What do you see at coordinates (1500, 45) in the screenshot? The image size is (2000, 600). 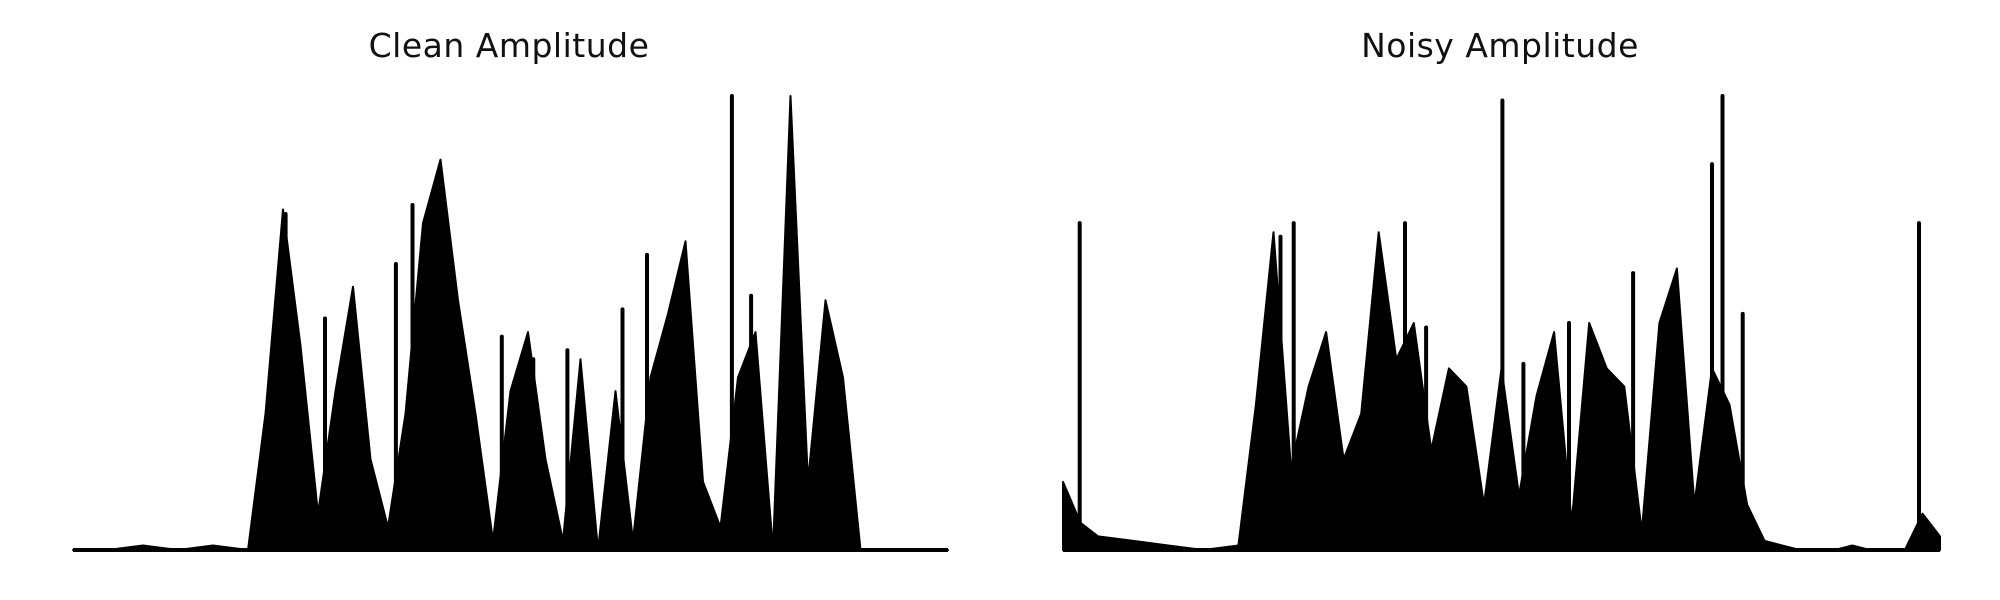 I see `chart-title: Noisy Amplitude` at bounding box center [1500, 45].